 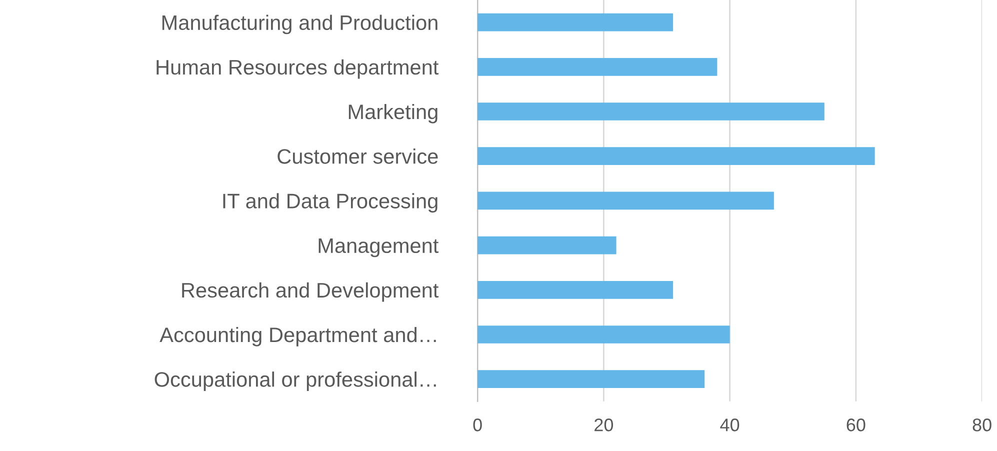 I want to click on x-tick-label: 40, so click(x=730, y=425).